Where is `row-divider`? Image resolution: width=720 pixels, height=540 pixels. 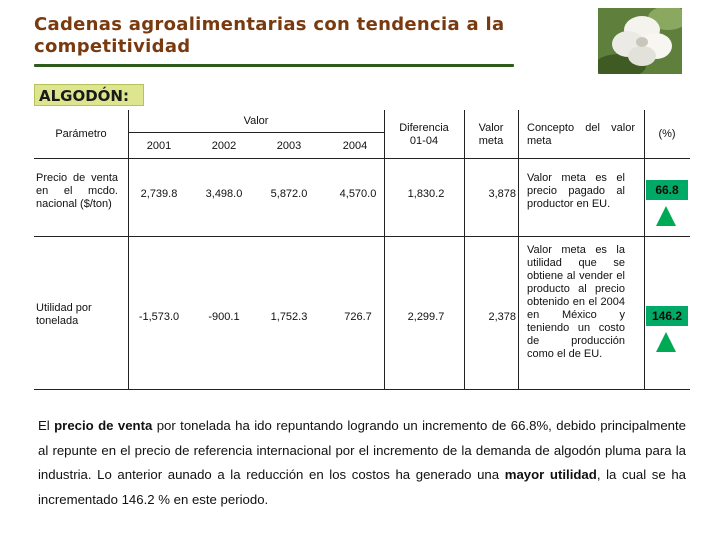 row-divider is located at coordinates (362, 236).